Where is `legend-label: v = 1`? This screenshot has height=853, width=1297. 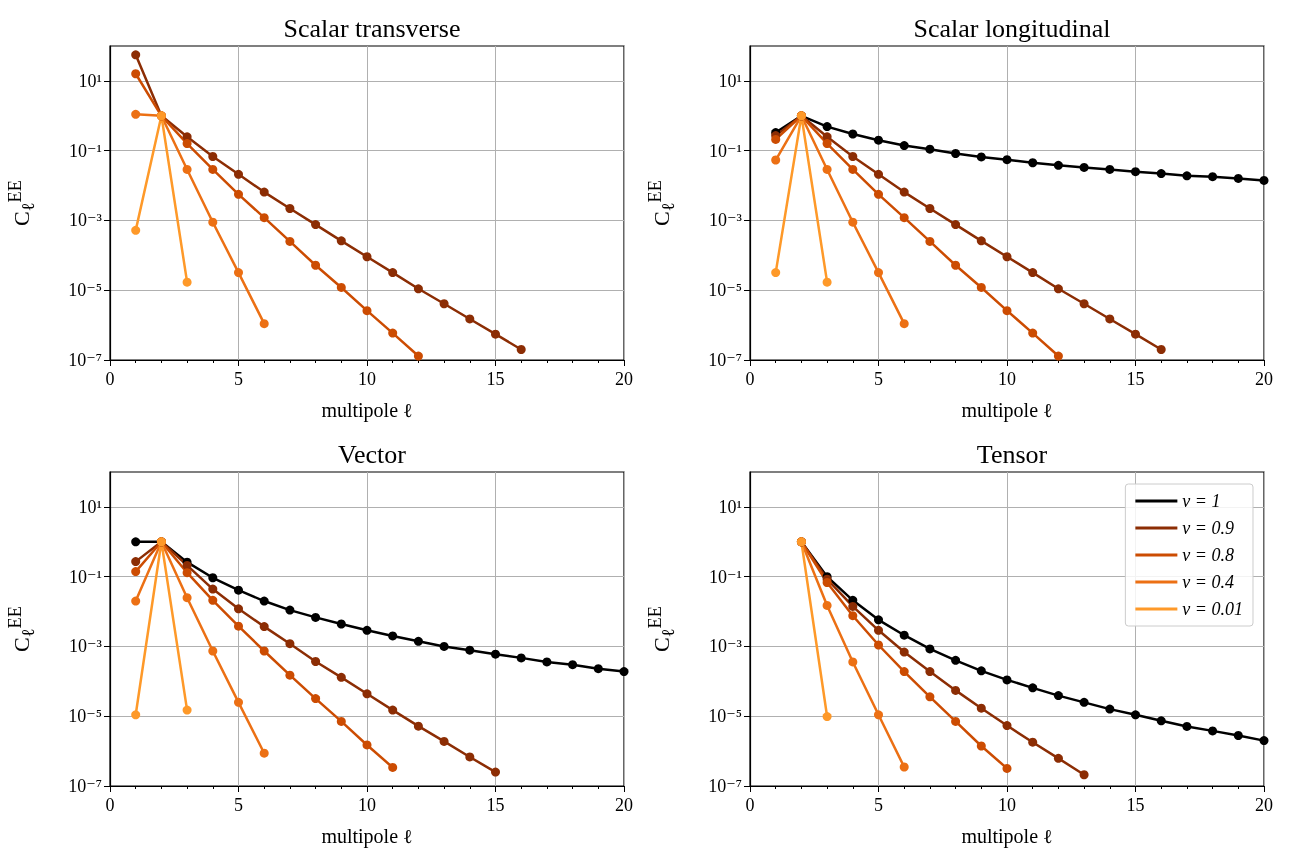 legend-label: v = 1 is located at coordinates (1201, 501).